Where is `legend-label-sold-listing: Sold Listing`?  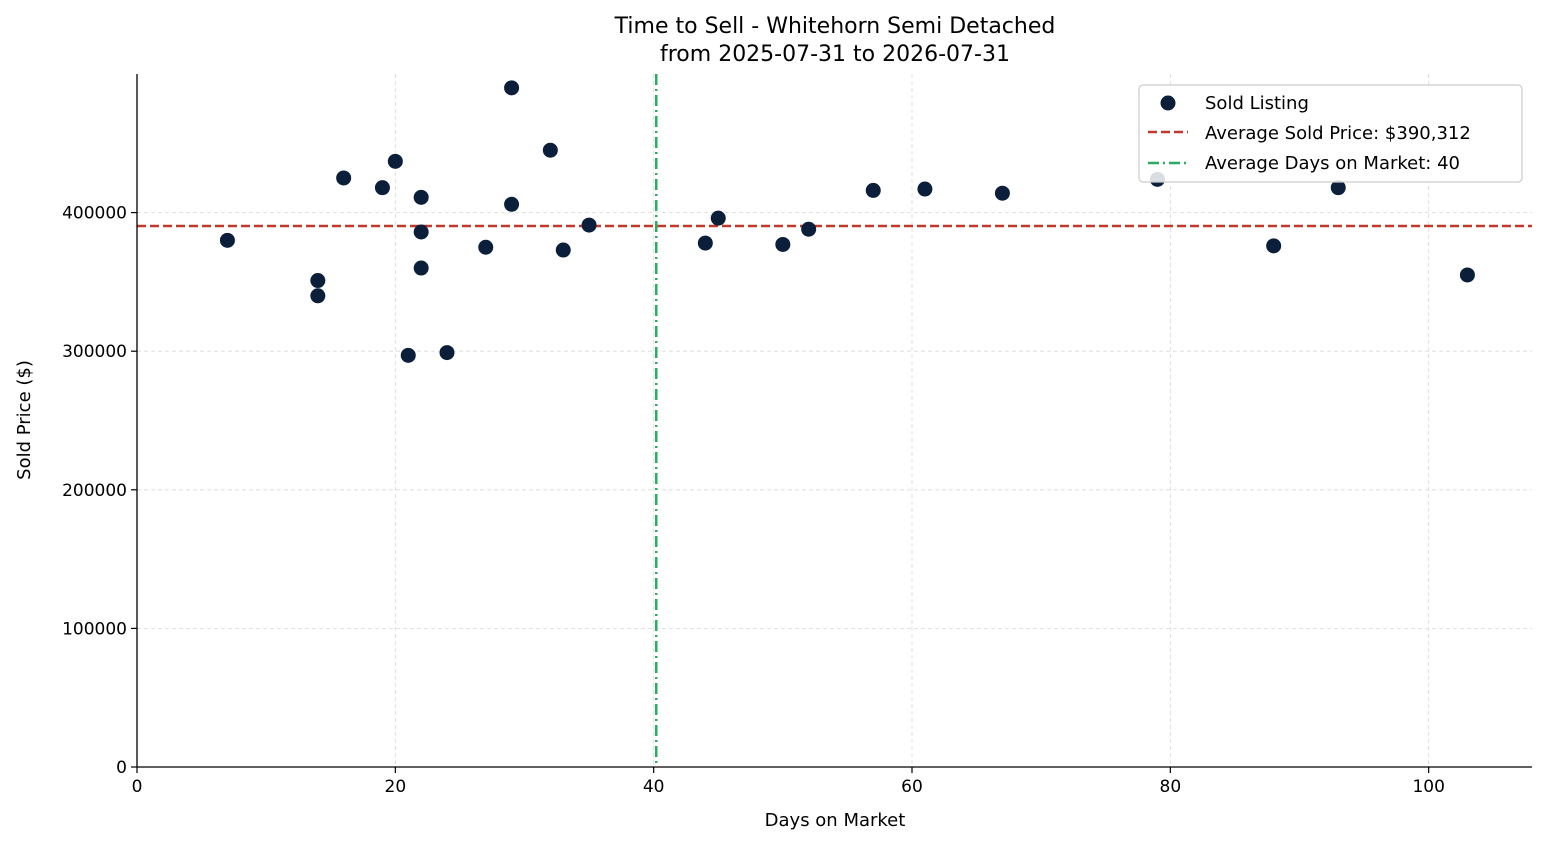
legend-label-sold-listing: Sold Listing is located at coordinates (1257, 103).